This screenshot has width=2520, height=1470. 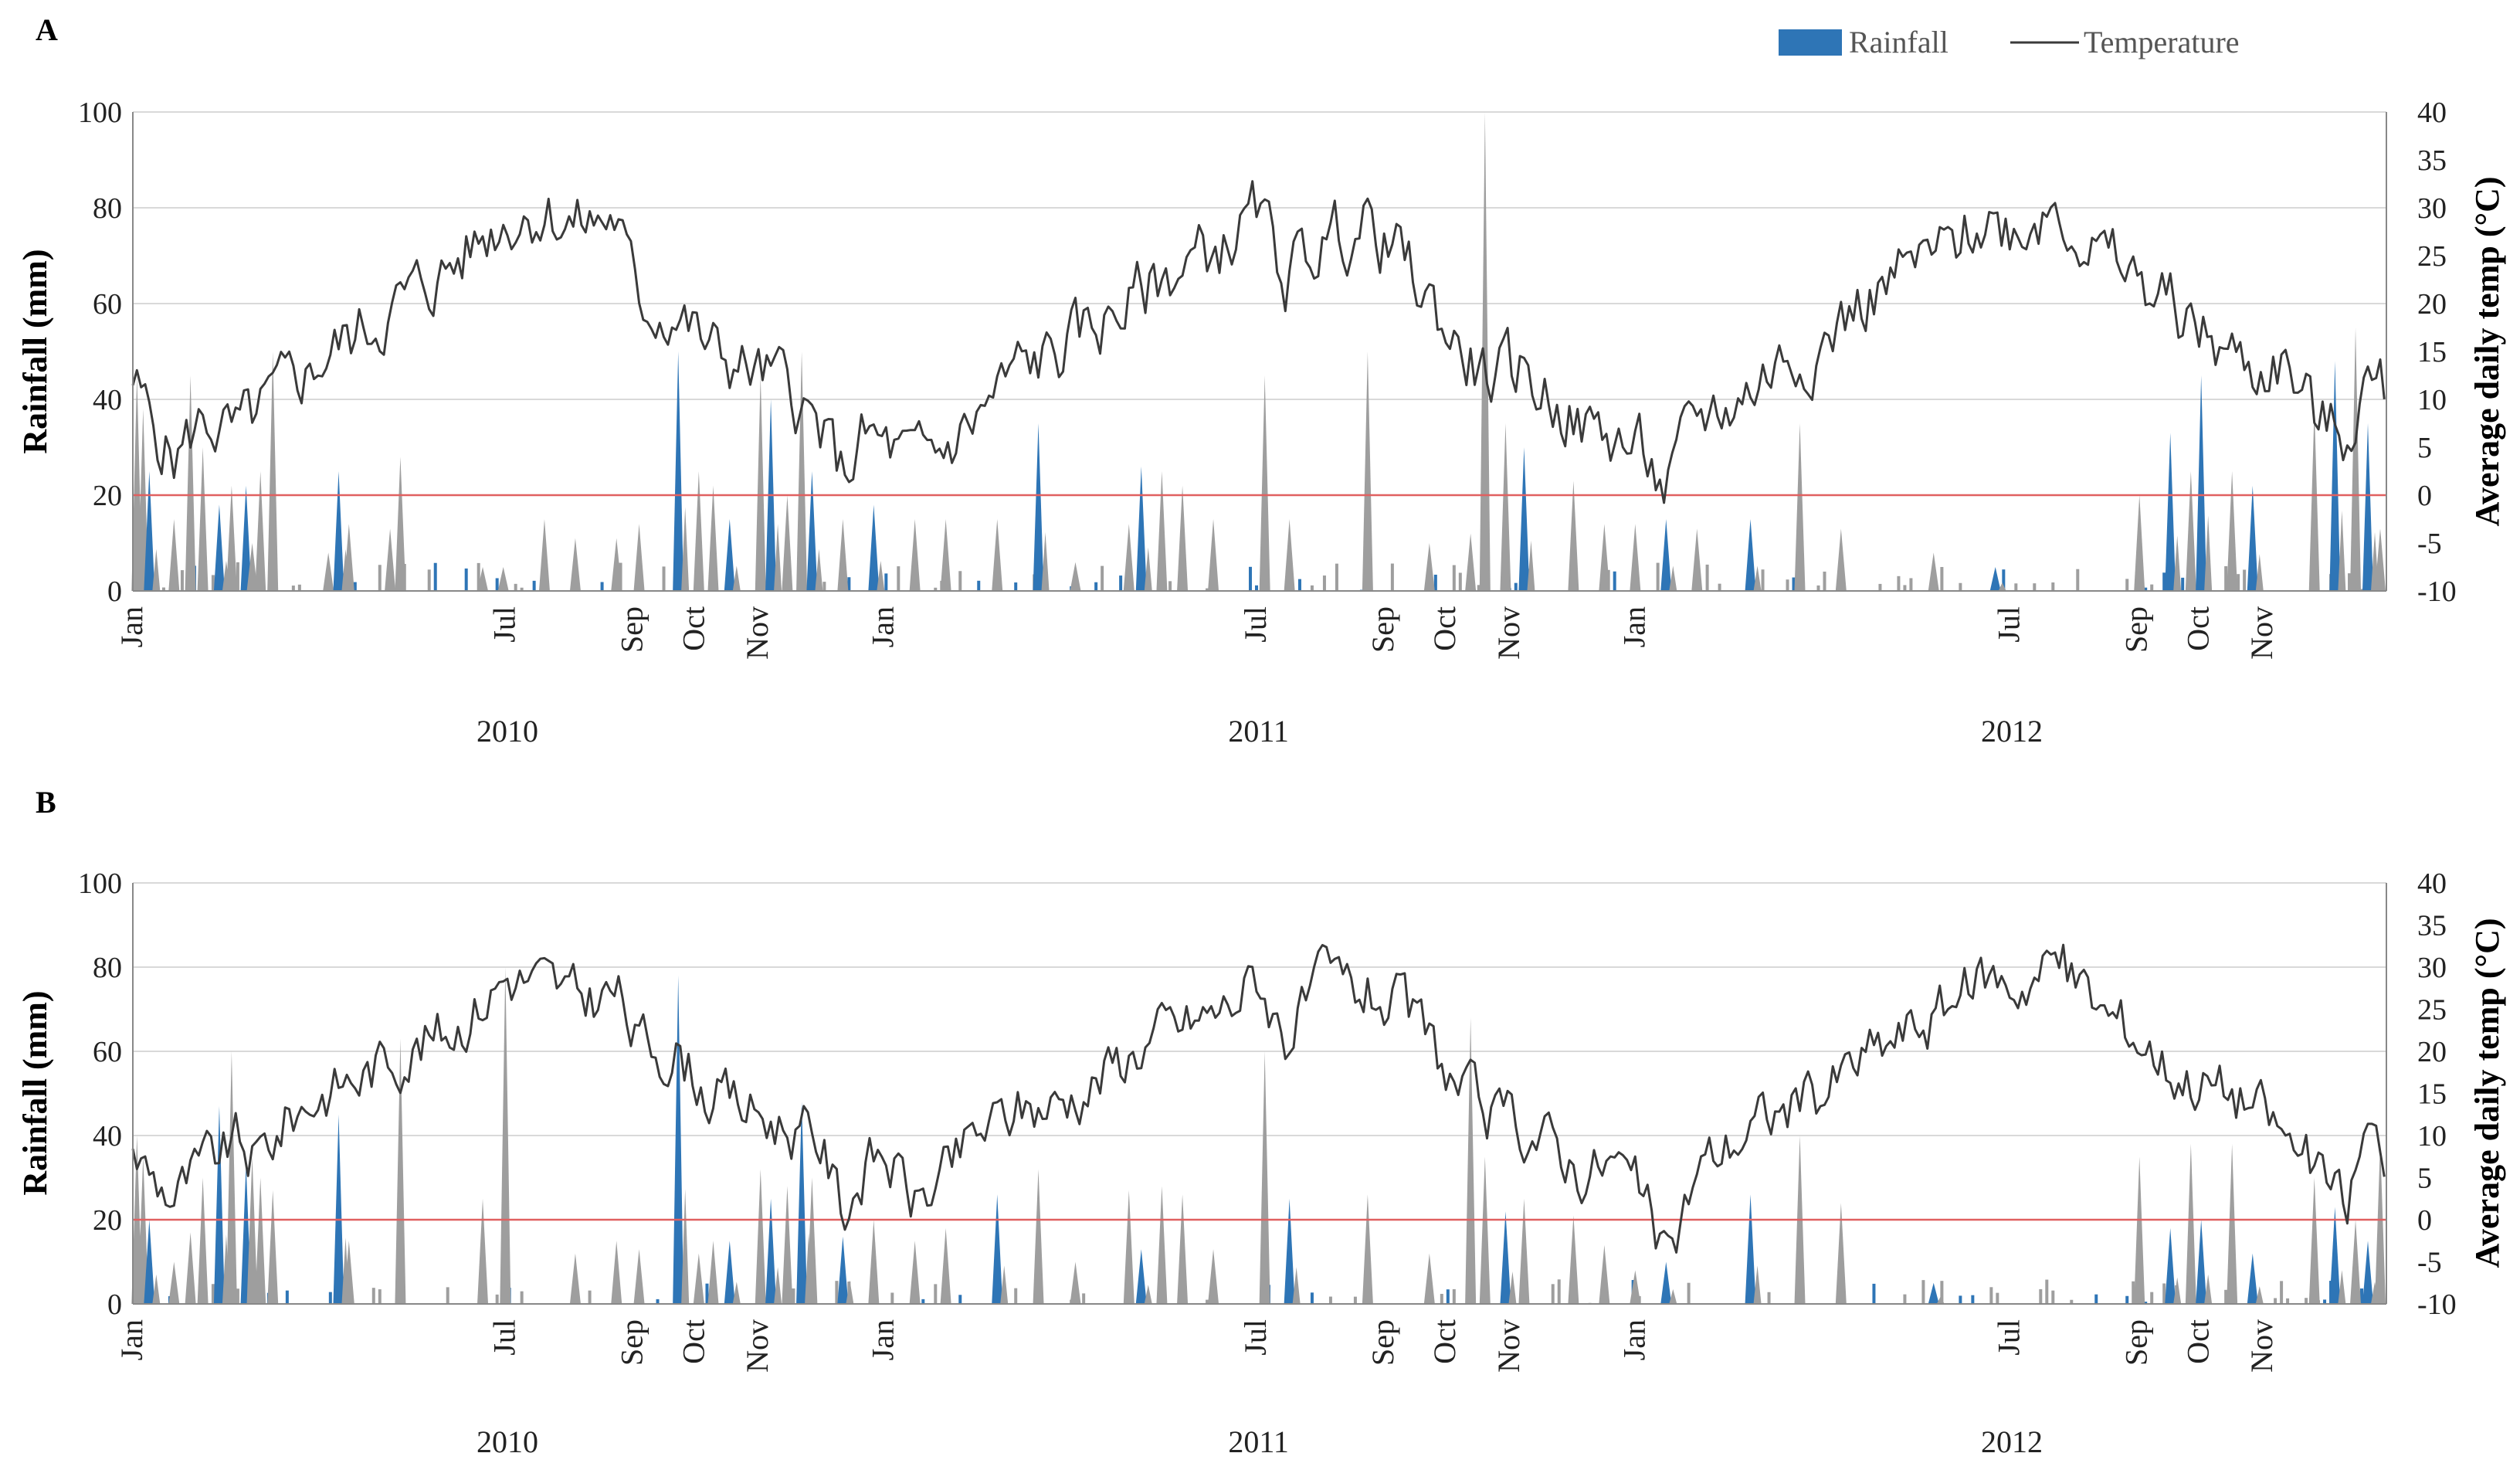 What do you see at coordinates (107, 400) in the screenshot?
I see `left-tick-label: 40` at bounding box center [107, 400].